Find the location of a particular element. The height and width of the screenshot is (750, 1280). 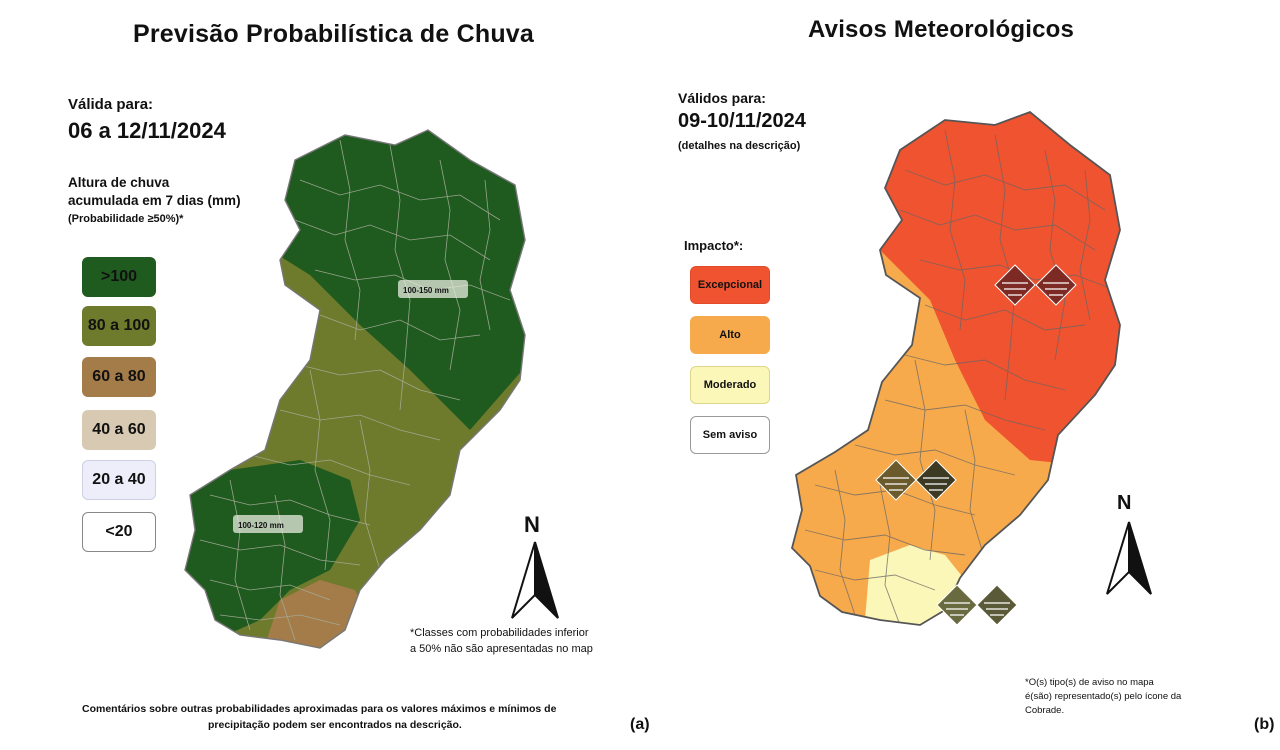

right-valid-note: (detalhes na descrição) is located at coordinates (739, 146).